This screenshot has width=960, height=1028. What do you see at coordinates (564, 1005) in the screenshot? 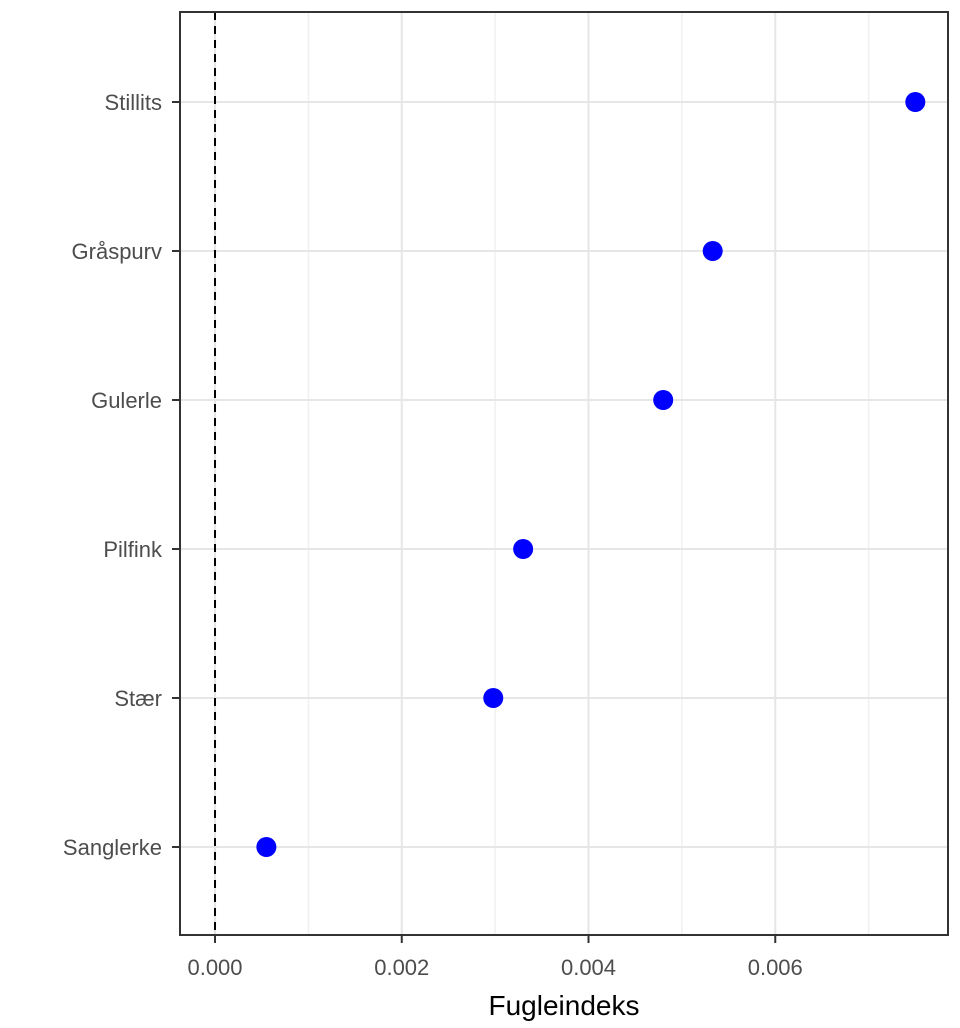
I see `x-axis-title: Fugleindeks` at bounding box center [564, 1005].